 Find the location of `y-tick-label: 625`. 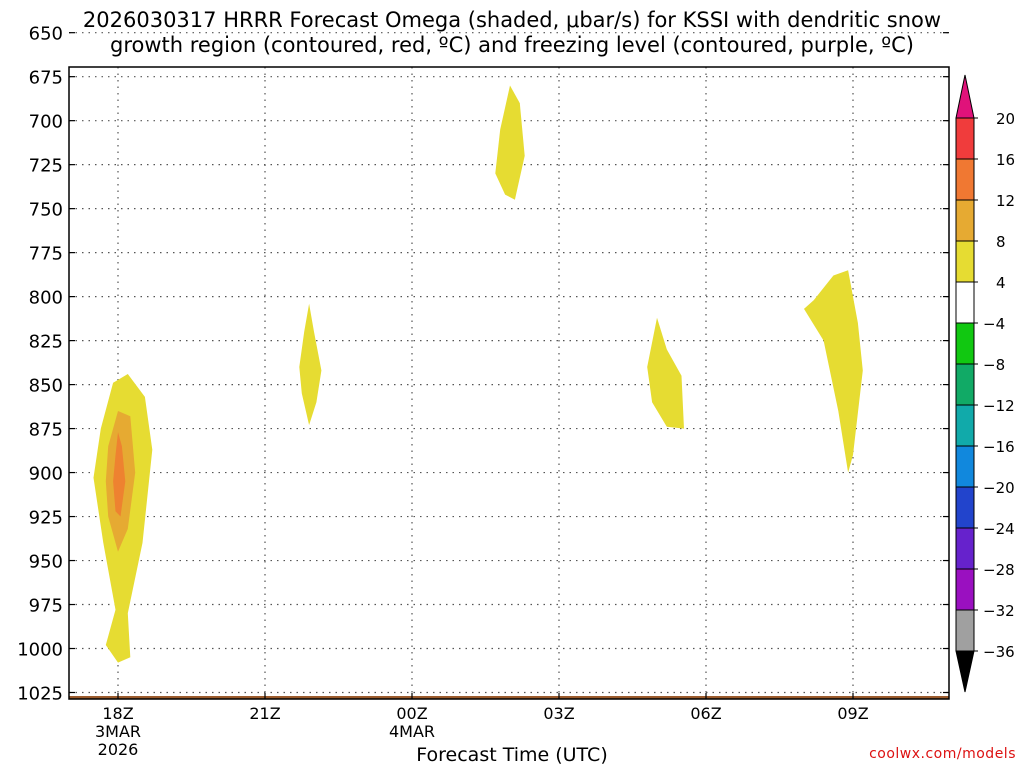

y-tick-label: 625 is located at coordinates (46, 0).